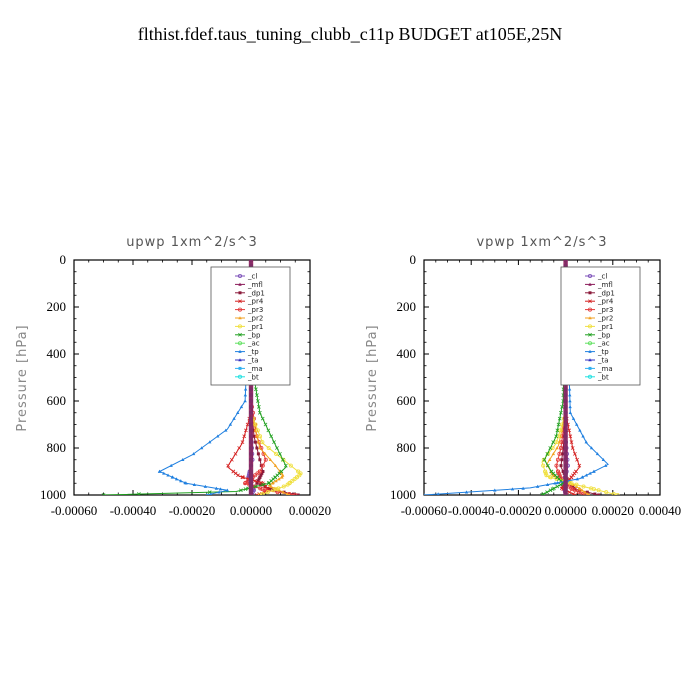  Describe the element at coordinates (192, 510) in the screenshot. I see `x-tick-label: -0.00020` at that location.